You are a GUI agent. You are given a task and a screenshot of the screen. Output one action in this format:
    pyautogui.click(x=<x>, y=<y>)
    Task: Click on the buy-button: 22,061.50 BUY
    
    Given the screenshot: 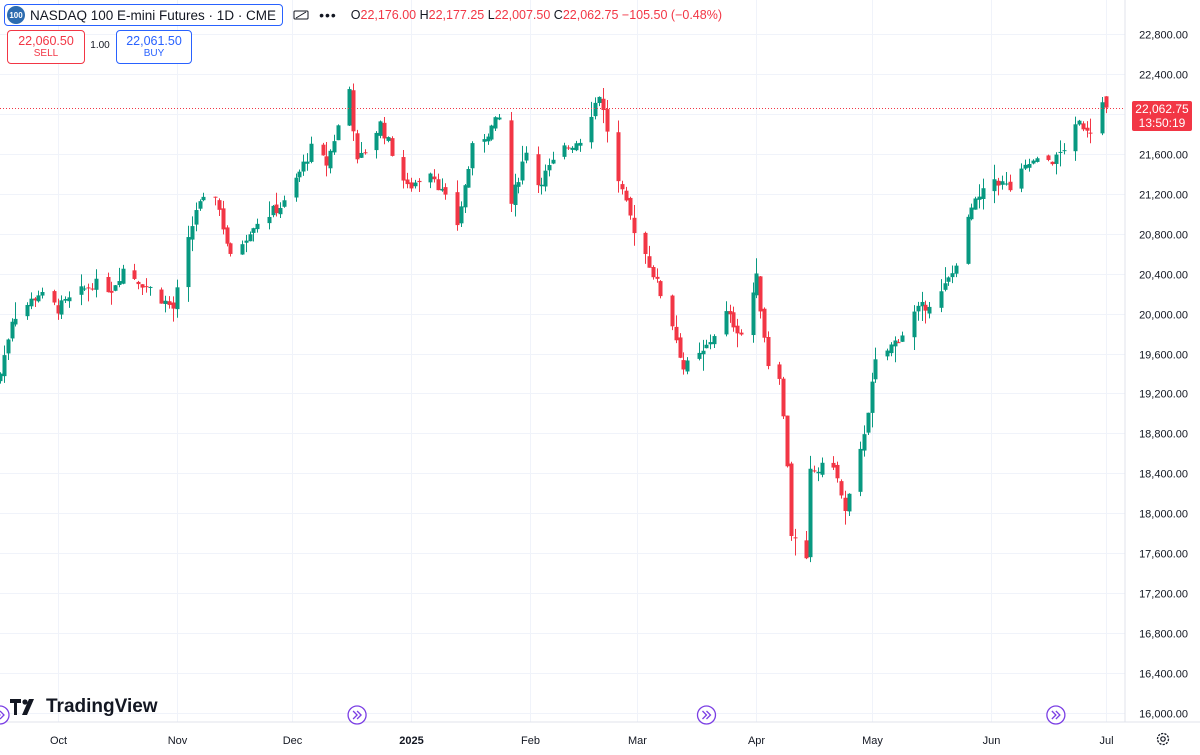 What is the action you would take?
    pyautogui.click(x=154, y=47)
    